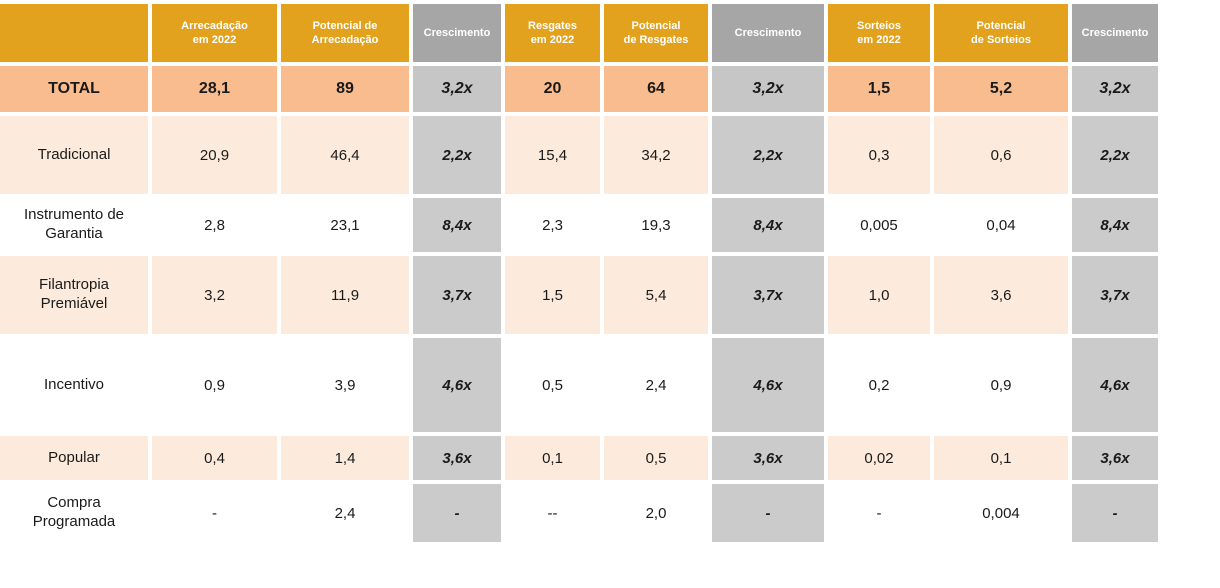  I want to click on column-header: Potencial de Resgates, so click(656, 33).